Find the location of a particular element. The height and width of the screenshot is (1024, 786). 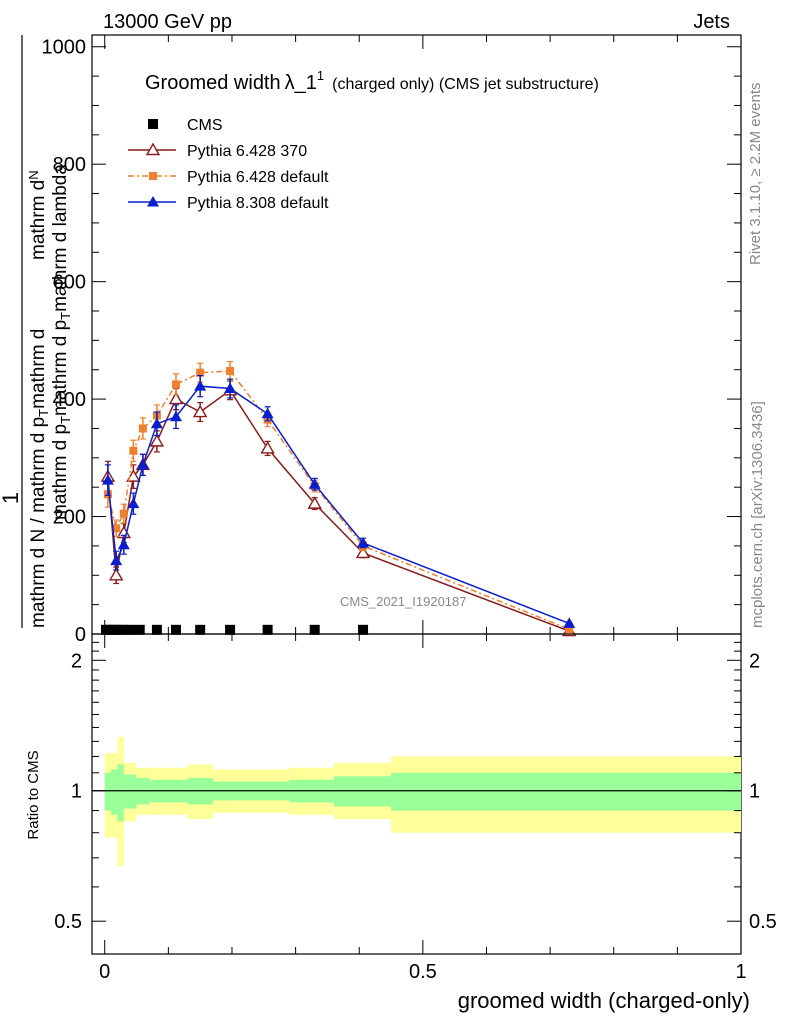

main-y-tick-label: 200 is located at coordinates (69, 518).